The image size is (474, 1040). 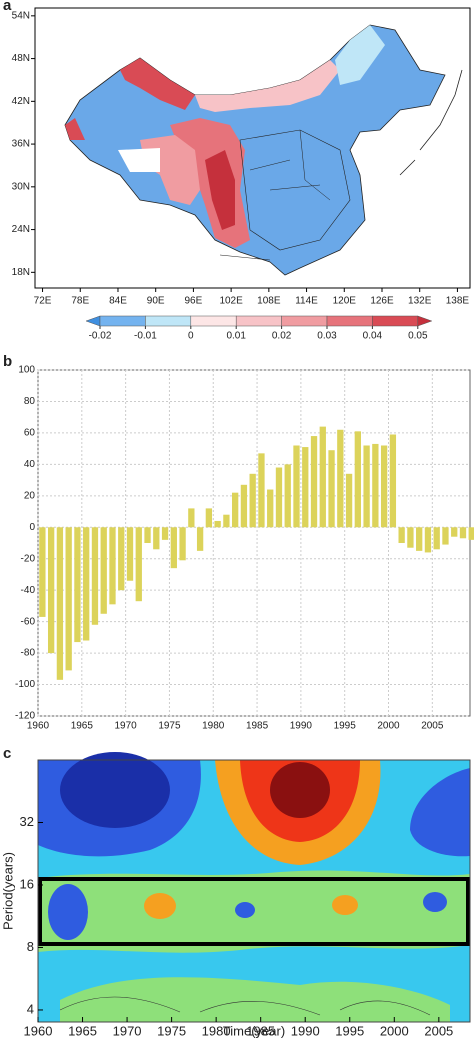 I want to click on y-tick-label: 4, so click(x=30, y=1008).